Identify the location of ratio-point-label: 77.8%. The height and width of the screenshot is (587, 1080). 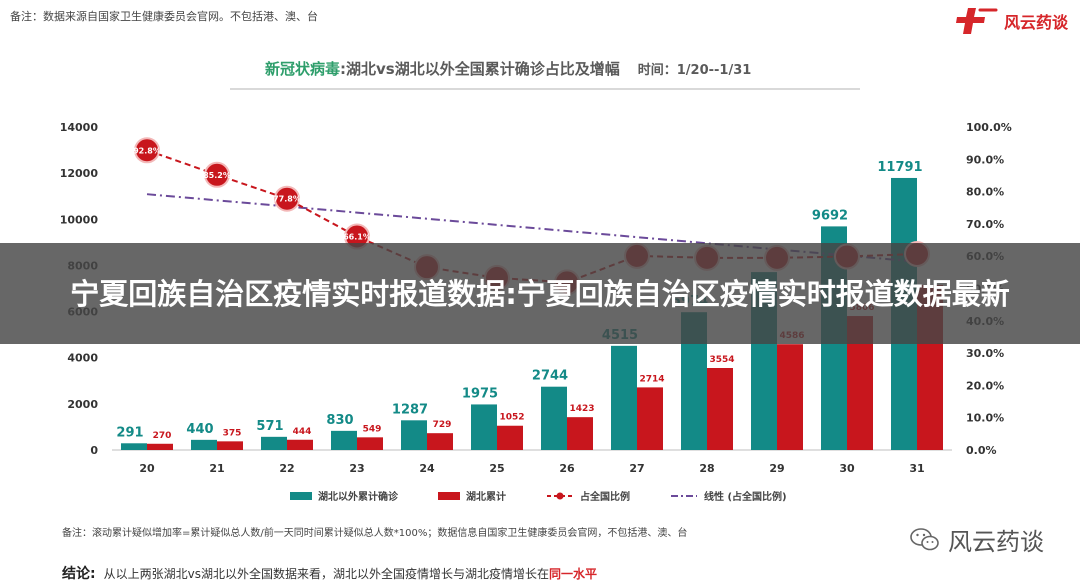
(287, 199).